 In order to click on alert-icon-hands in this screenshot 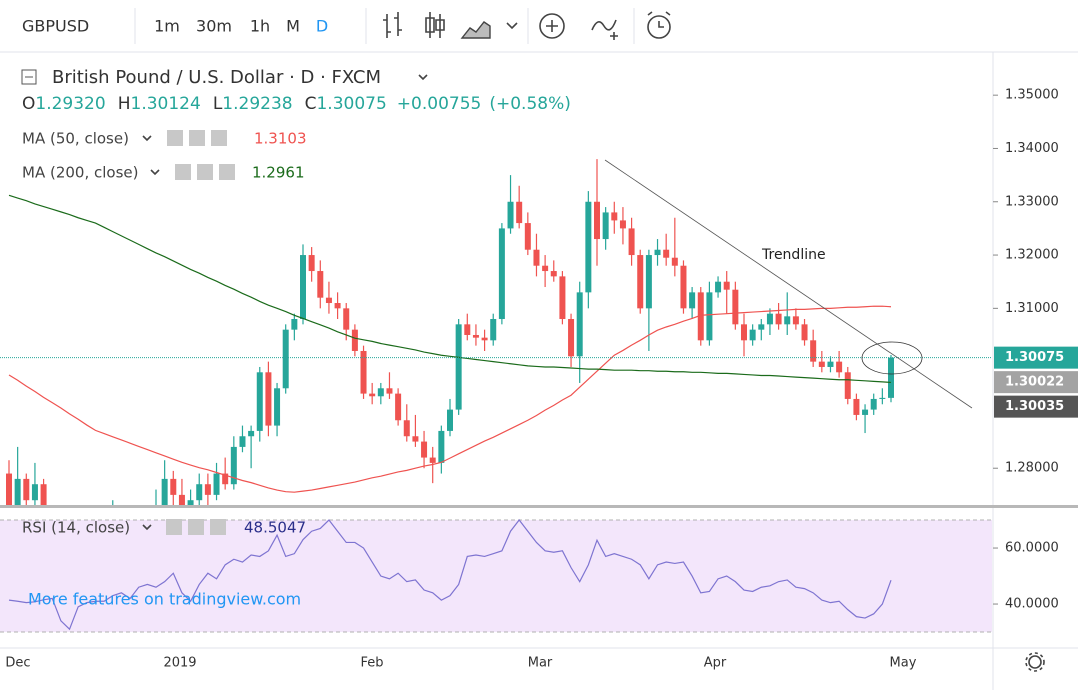, I will do `click(659, 19)`.